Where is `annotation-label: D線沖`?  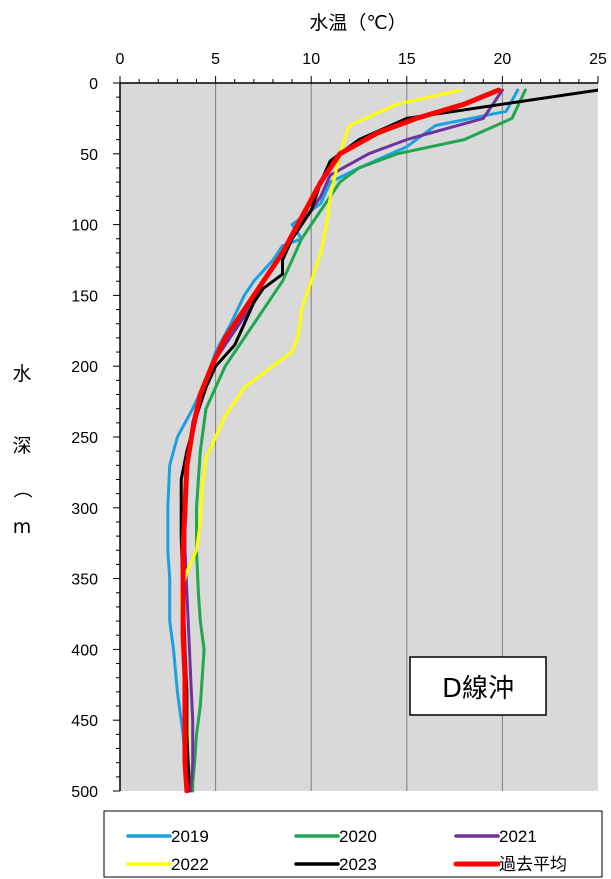 annotation-label: D線沖 is located at coordinates (478, 689).